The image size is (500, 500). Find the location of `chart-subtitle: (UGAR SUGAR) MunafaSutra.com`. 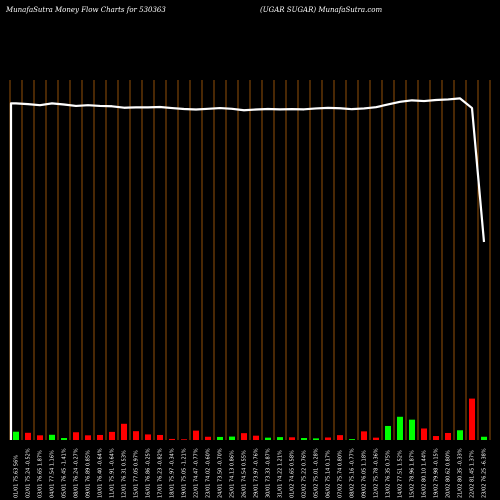

chart-subtitle: (UGAR SUGAR) MunafaSutra.com is located at coordinates (321, 10).